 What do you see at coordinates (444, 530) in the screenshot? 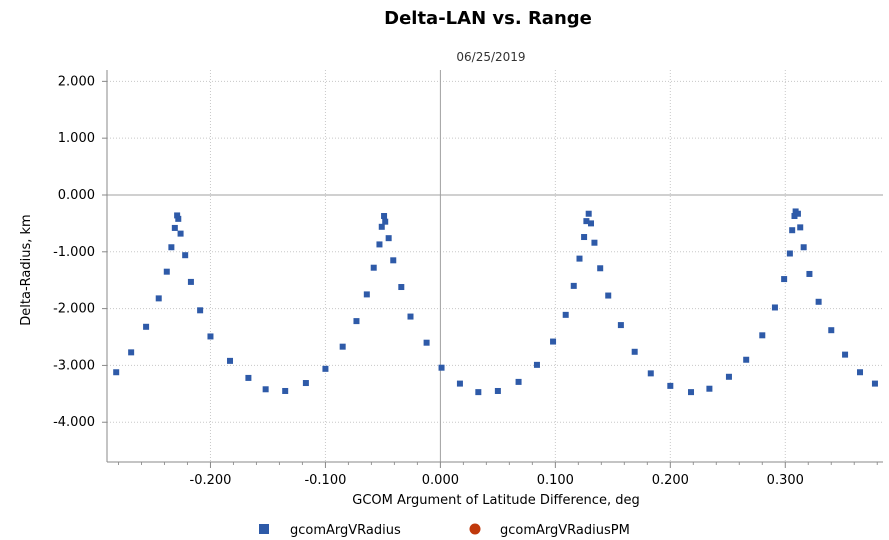
I see `legend: gcomArgVRadius gcomArgVRadiusPM` at bounding box center [444, 530].